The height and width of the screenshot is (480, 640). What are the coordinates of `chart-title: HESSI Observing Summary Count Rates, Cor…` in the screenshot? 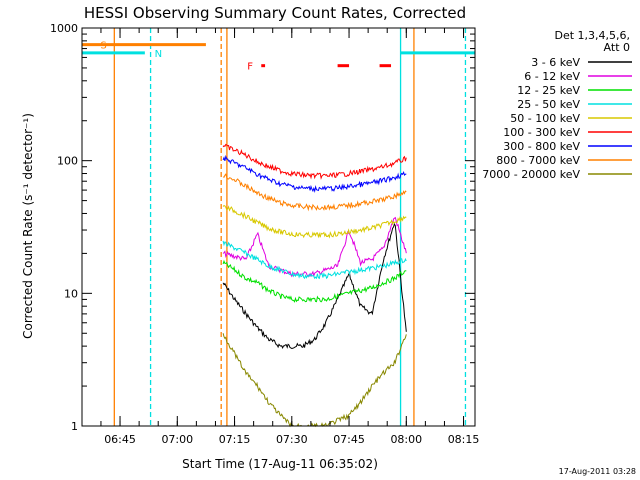 It's located at (275, 13).